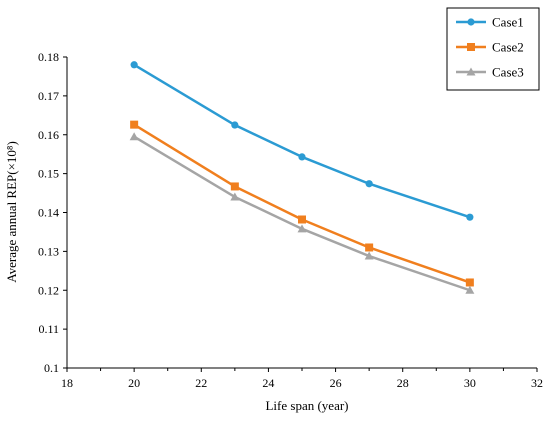  What do you see at coordinates (67, 383) in the screenshot?
I see `x-tick-label: 18` at bounding box center [67, 383].